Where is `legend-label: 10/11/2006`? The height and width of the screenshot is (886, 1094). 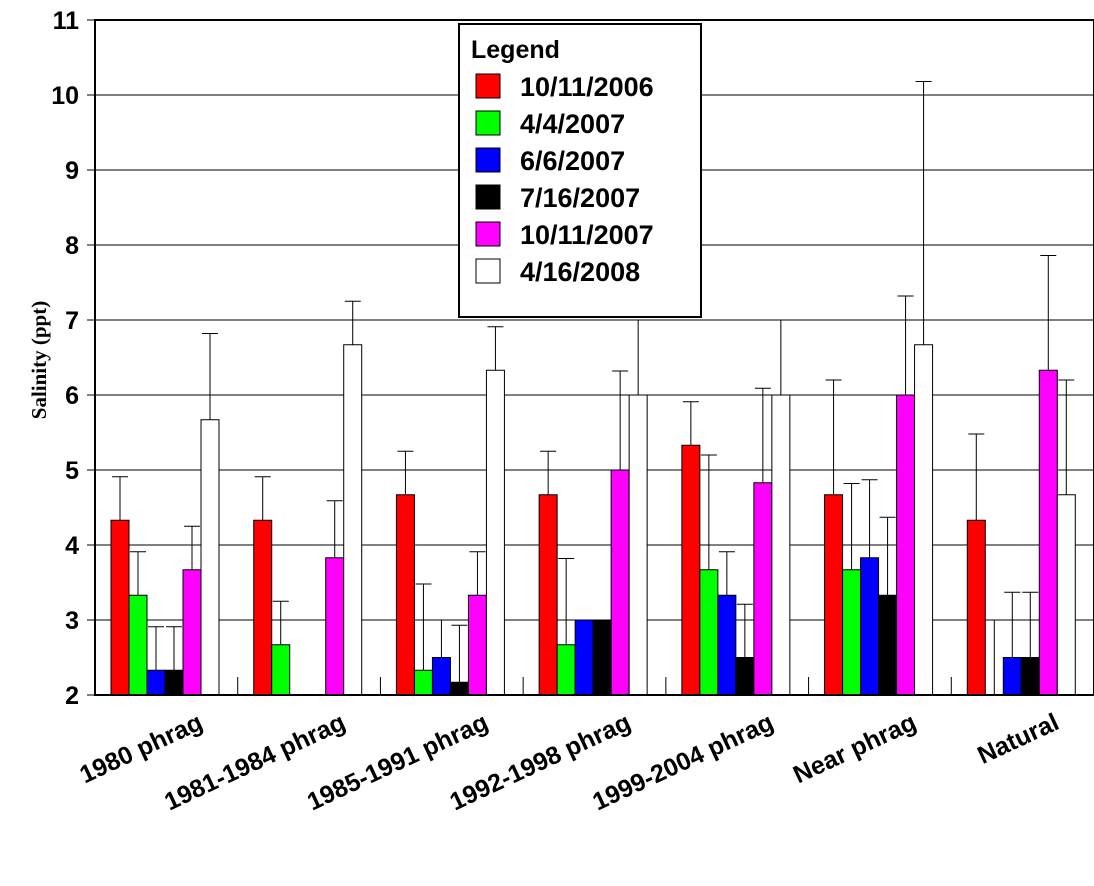
legend-label: 10/11/2006 is located at coordinates (587, 87).